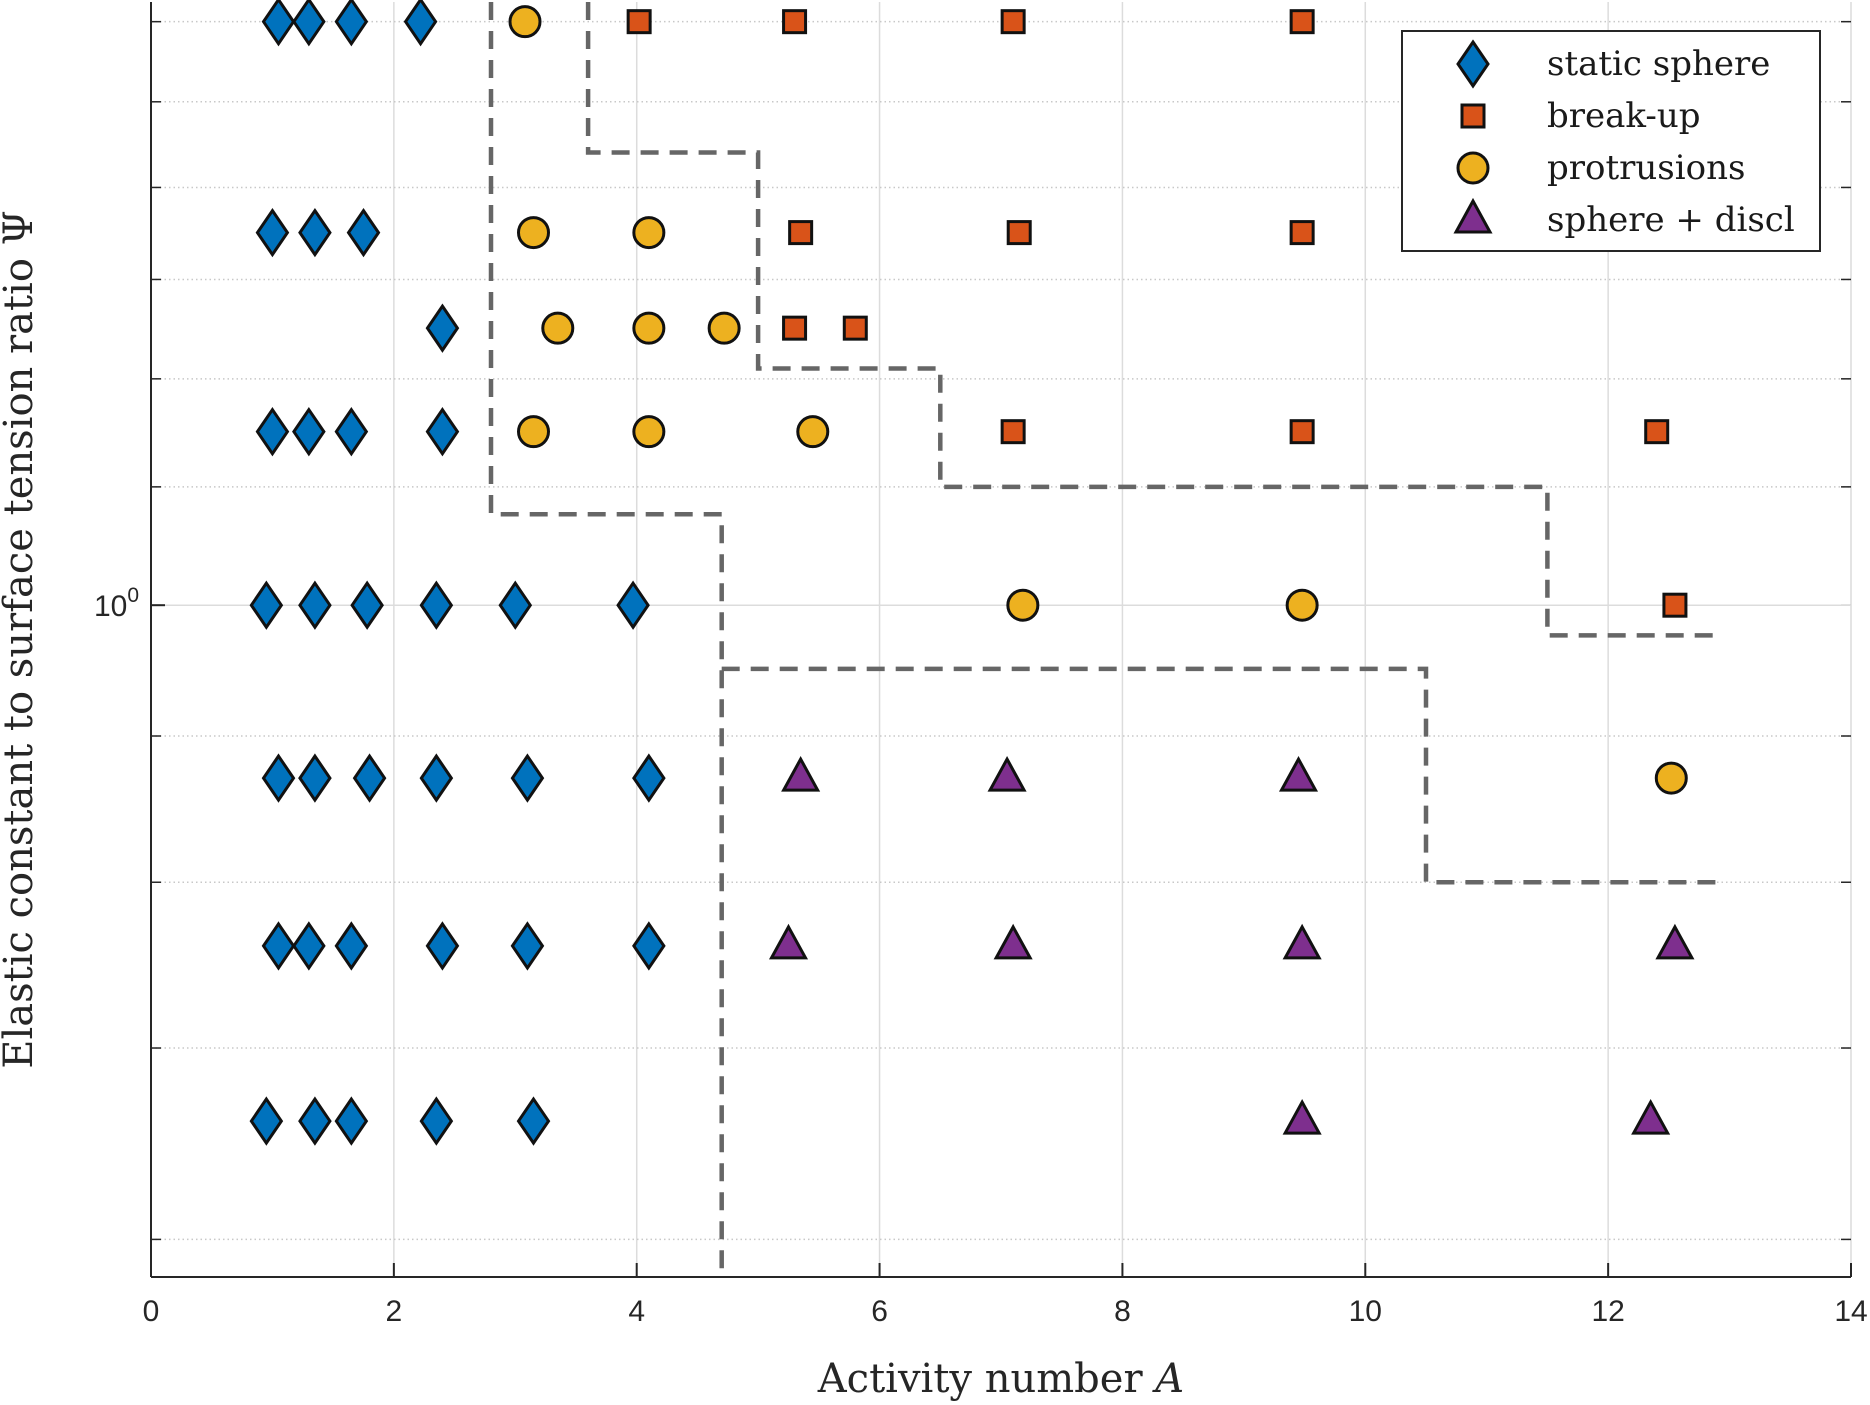 The image size is (1870, 1405). Describe the element at coordinates (1365, 1311) in the screenshot. I see `x-tick-label: 10` at that location.